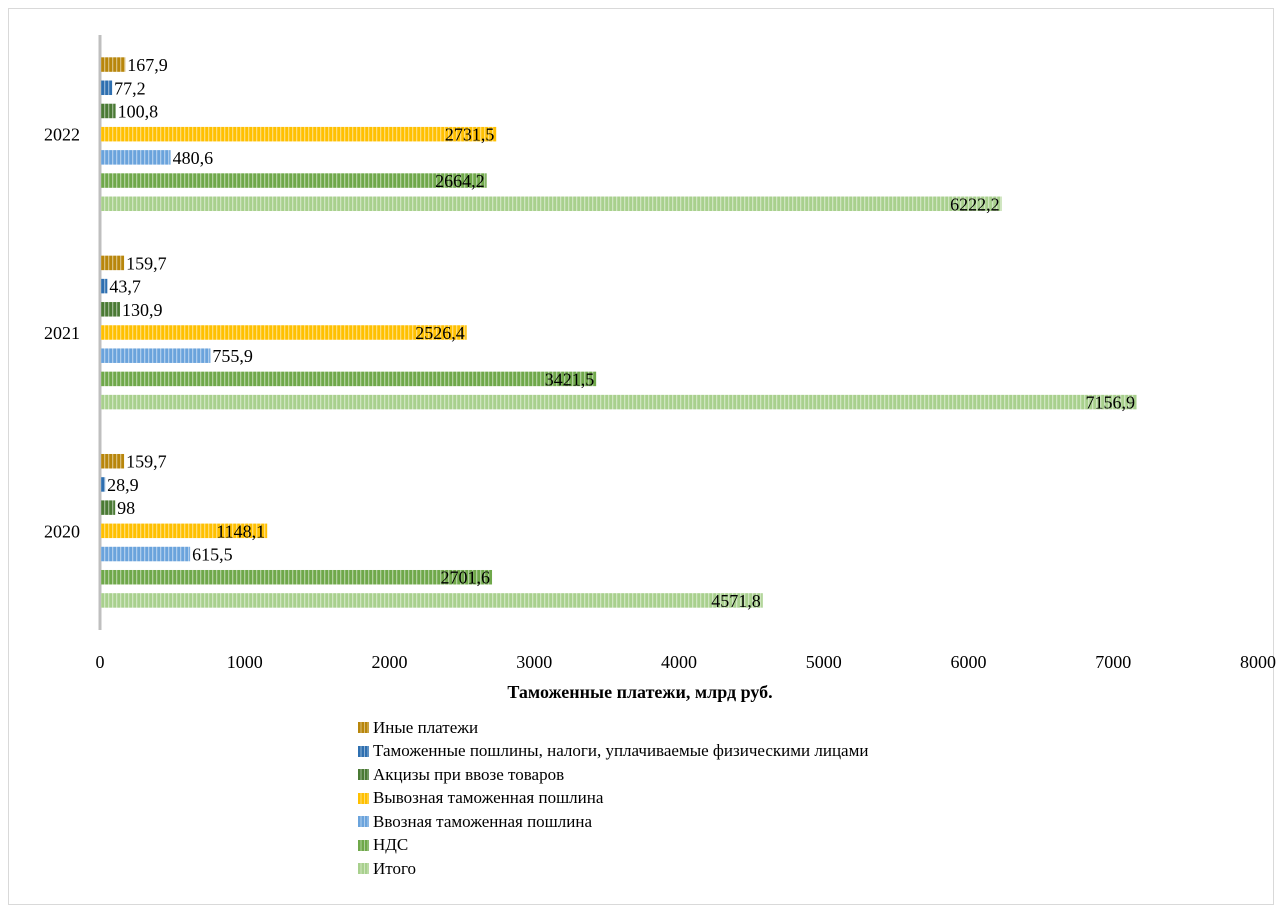 This screenshot has width=1282, height=913. I want to click on bar-label-2022-2: 100,8, so click(138, 111).